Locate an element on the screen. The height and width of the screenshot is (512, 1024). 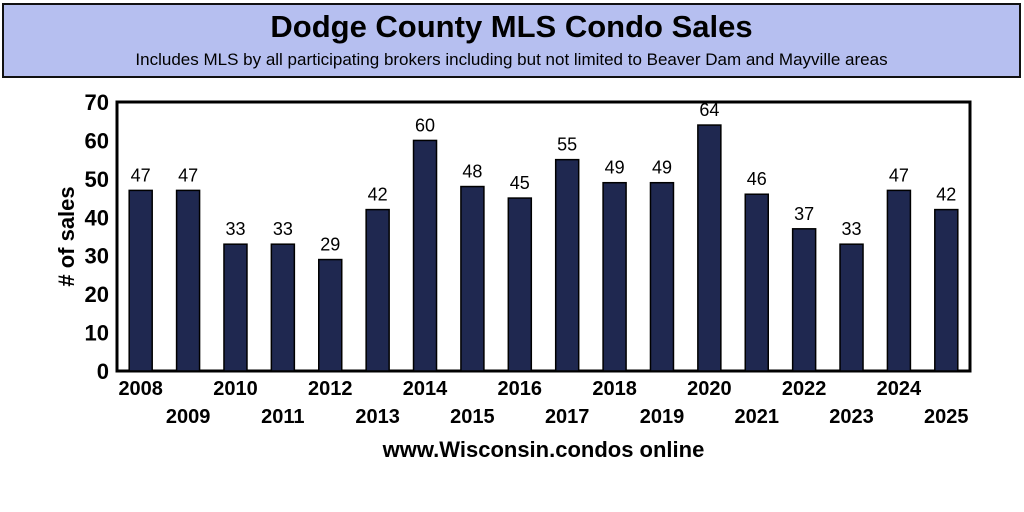
y-tick-label: 30 is located at coordinates (97, 256).